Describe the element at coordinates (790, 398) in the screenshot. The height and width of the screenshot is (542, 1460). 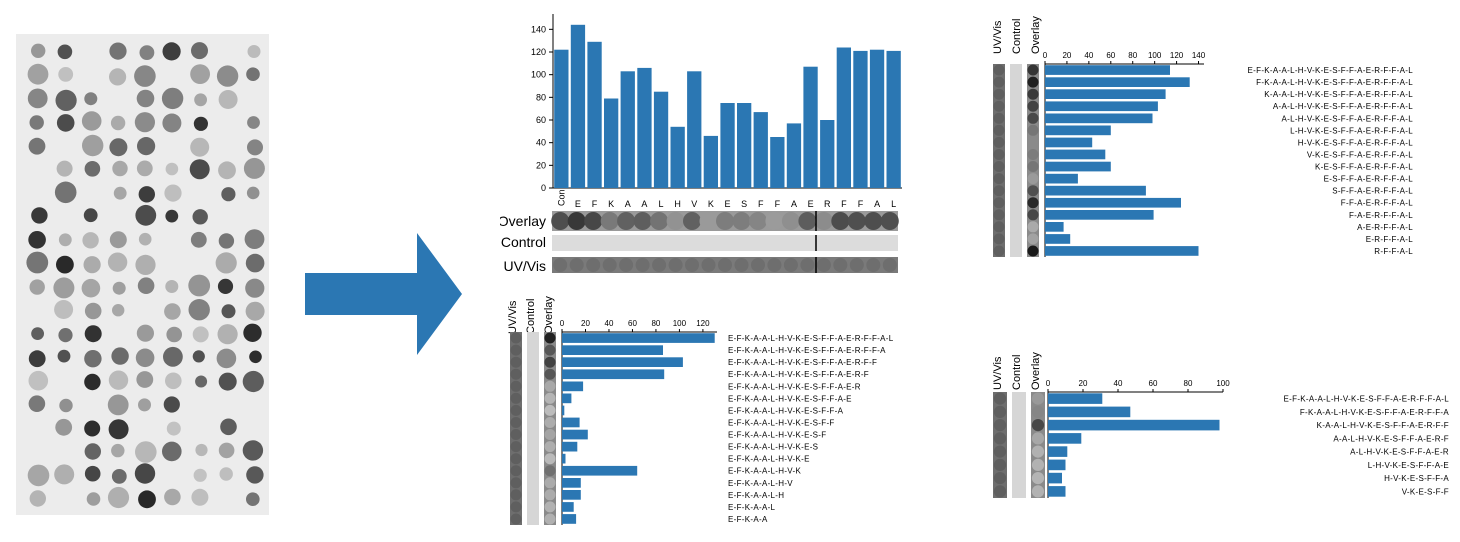
I see `peptide-label: E-F-K-A-A-L-H-V-K-E-S-F-F-A-E` at that location.